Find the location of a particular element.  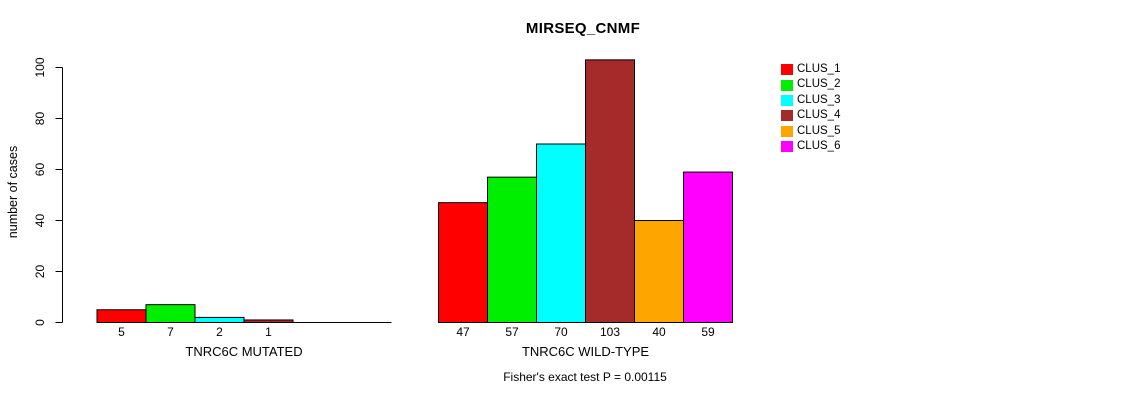

legend-item: CLUS_2 is located at coordinates (810, 84).